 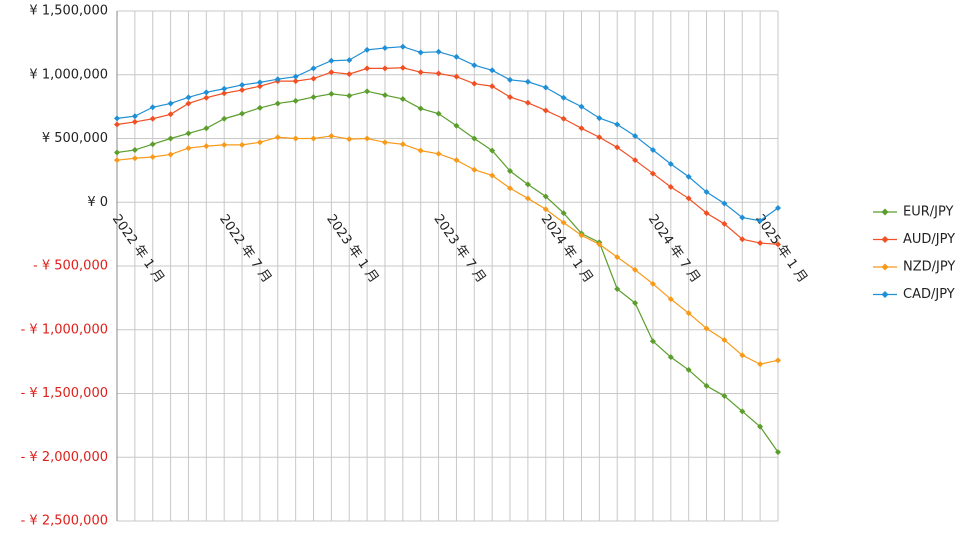 What do you see at coordinates (64, 457) in the screenshot?
I see `y-tick-label: - ¥ 2,000,000` at bounding box center [64, 457].